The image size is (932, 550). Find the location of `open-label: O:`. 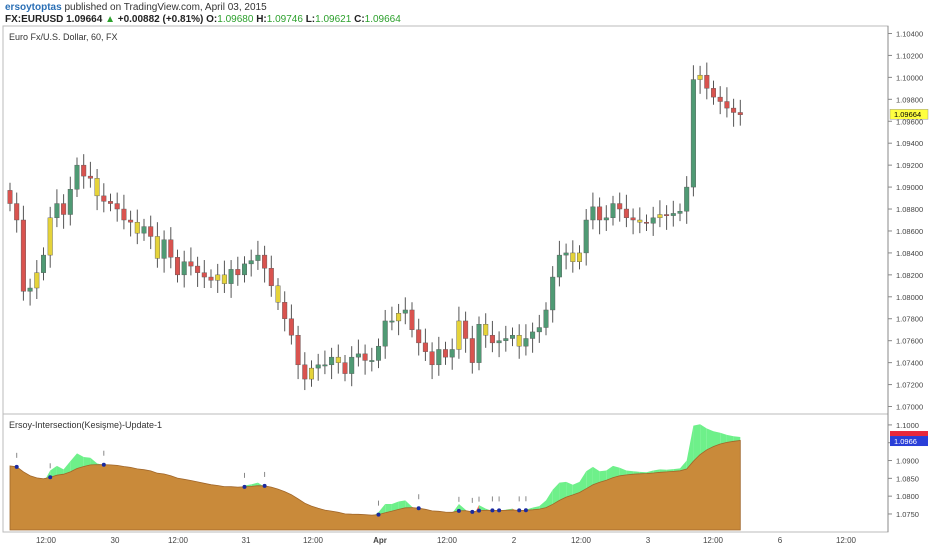

open-label: O: is located at coordinates (212, 19).